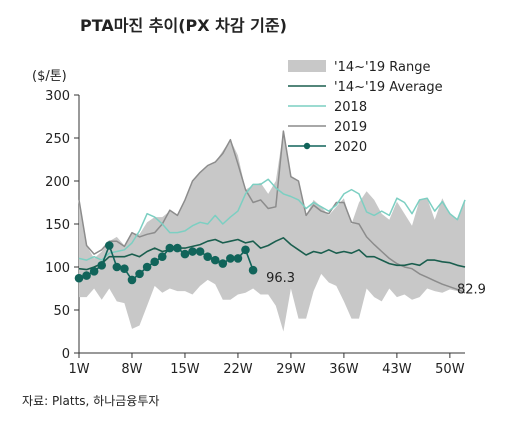 The width and height of the screenshot is (516, 424). I want to click on legend-label-y2020: 2020, so click(350, 147).